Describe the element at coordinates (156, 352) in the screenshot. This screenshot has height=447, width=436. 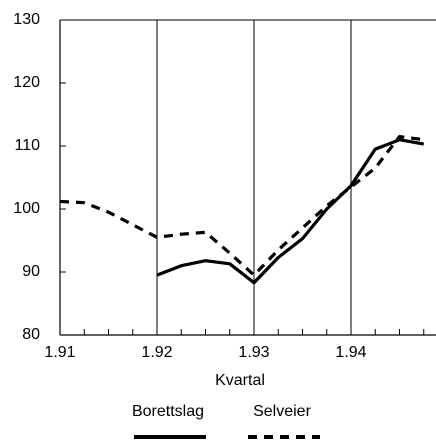
I see `x-tick-label: 1.92` at that location.